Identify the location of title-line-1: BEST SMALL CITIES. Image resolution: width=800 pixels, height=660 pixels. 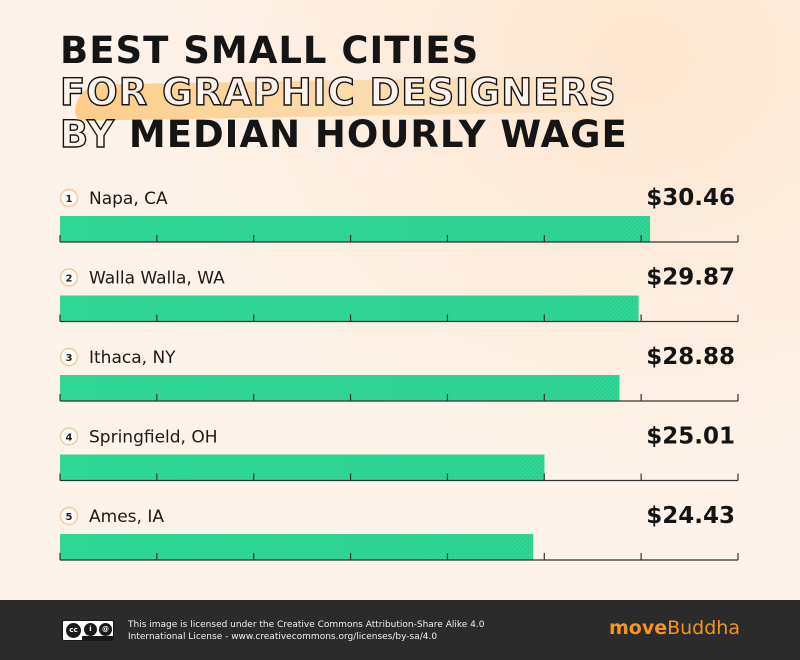
(344, 51).